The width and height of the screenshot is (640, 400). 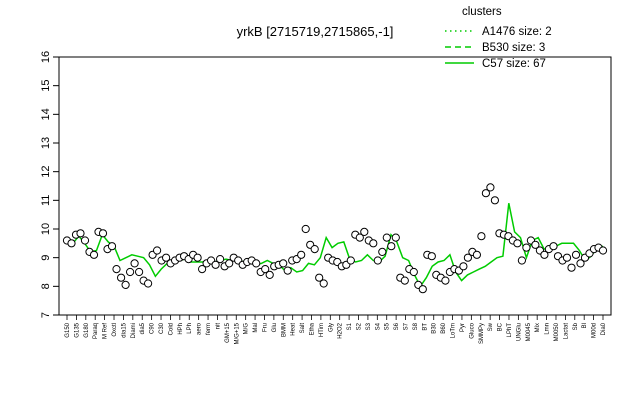 I want to click on legend-entry: A1476 size: 2, so click(x=517, y=32).